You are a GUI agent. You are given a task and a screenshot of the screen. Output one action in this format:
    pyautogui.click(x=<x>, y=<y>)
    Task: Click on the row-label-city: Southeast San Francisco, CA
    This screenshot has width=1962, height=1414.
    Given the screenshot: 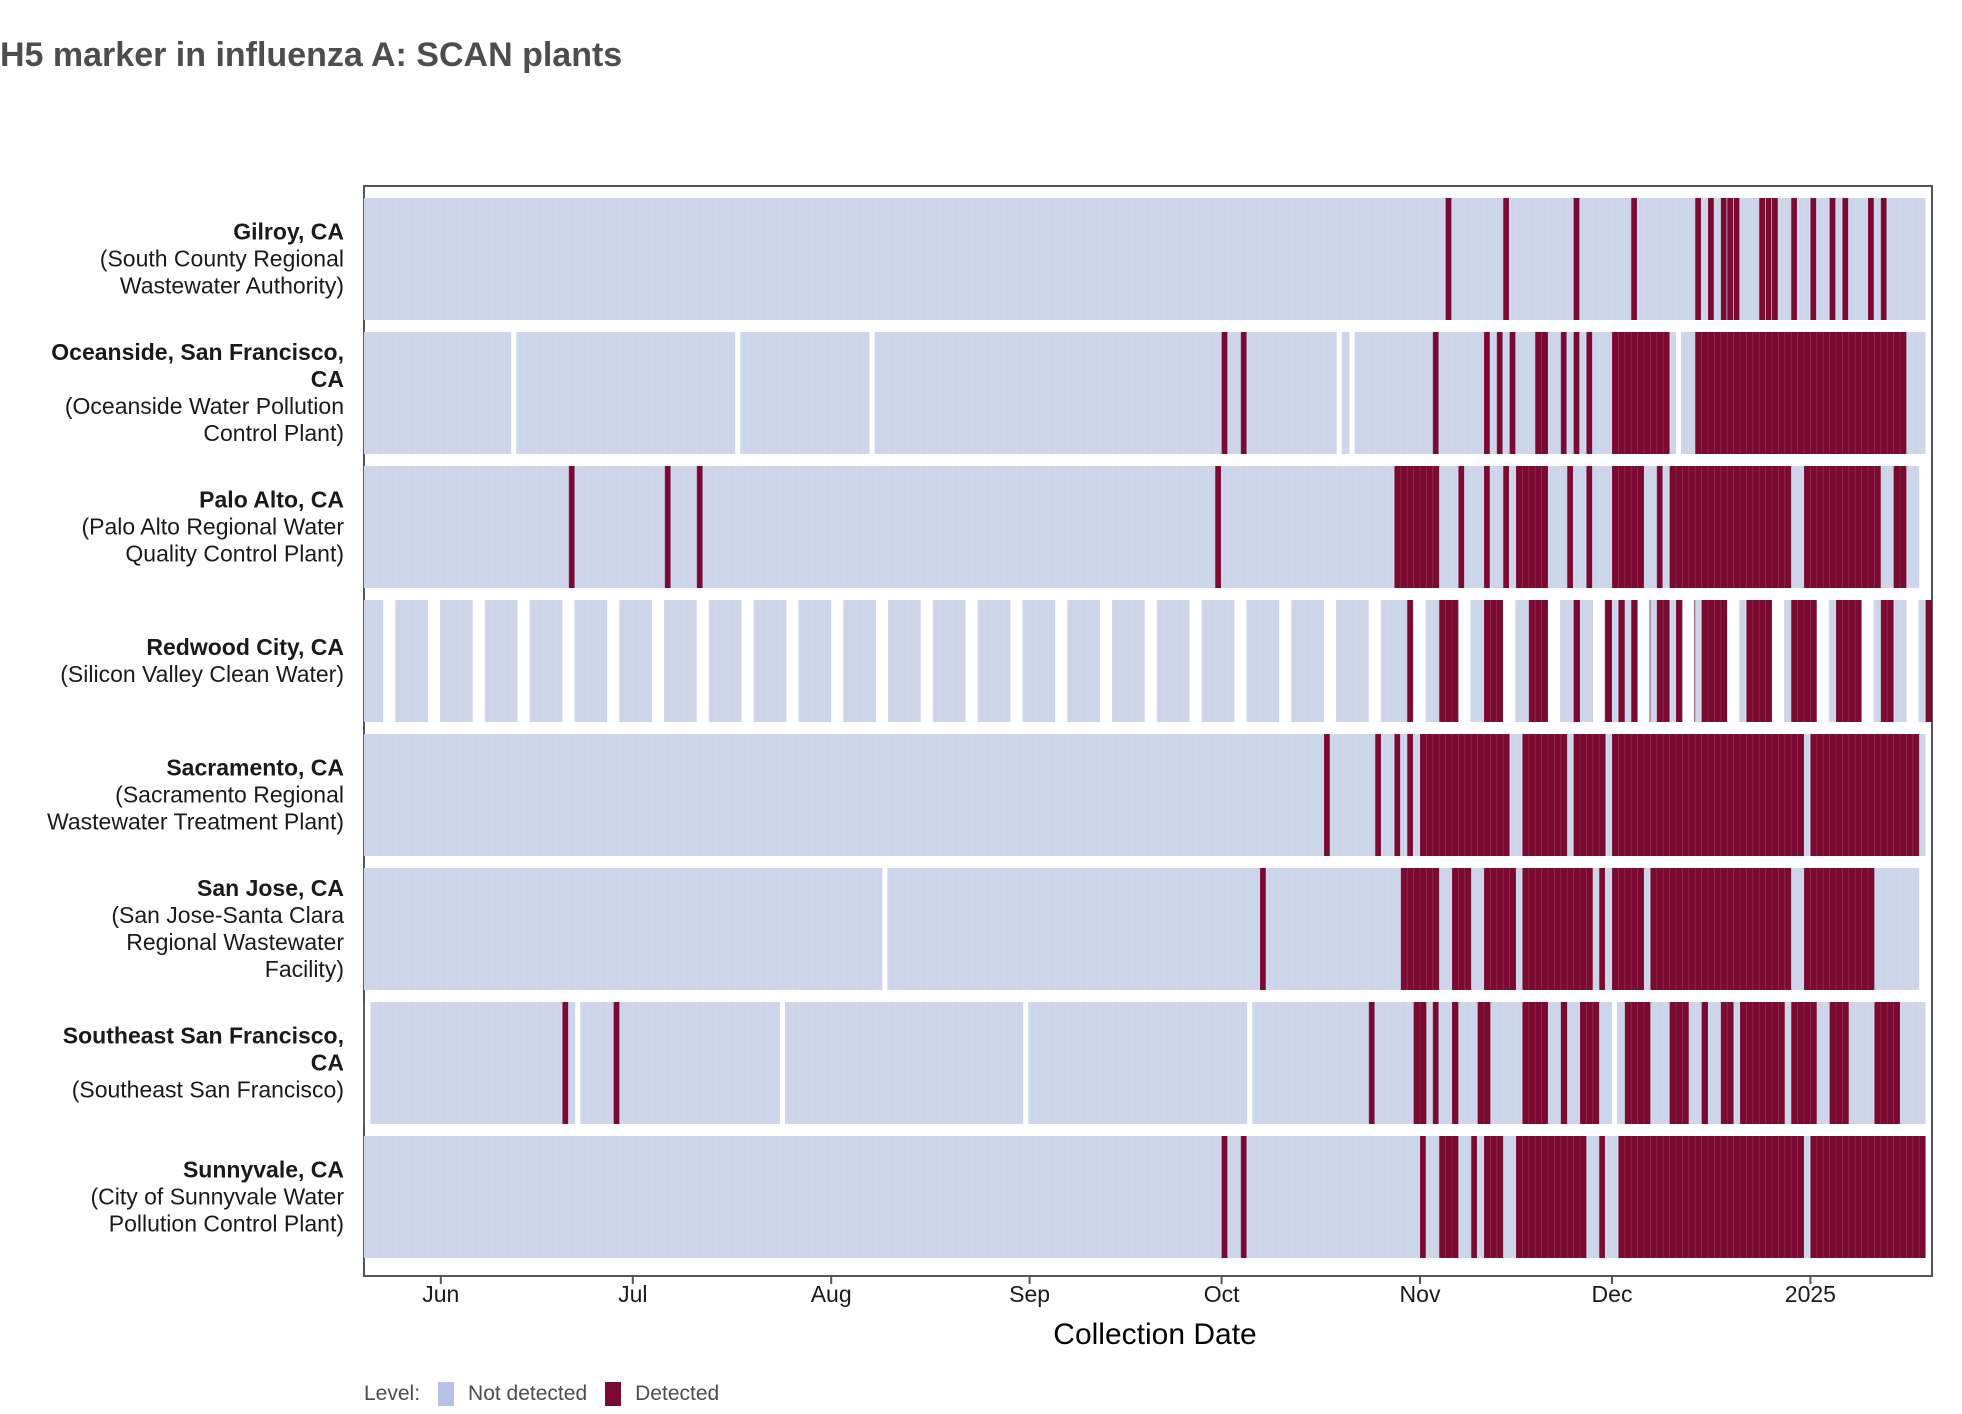 What is the action you would take?
    pyautogui.click(x=203, y=1049)
    